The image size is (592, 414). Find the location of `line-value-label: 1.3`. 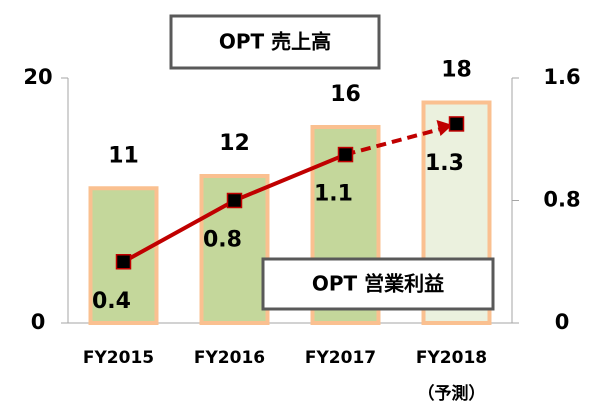

line-value-label: 1.3 is located at coordinates (444, 163).